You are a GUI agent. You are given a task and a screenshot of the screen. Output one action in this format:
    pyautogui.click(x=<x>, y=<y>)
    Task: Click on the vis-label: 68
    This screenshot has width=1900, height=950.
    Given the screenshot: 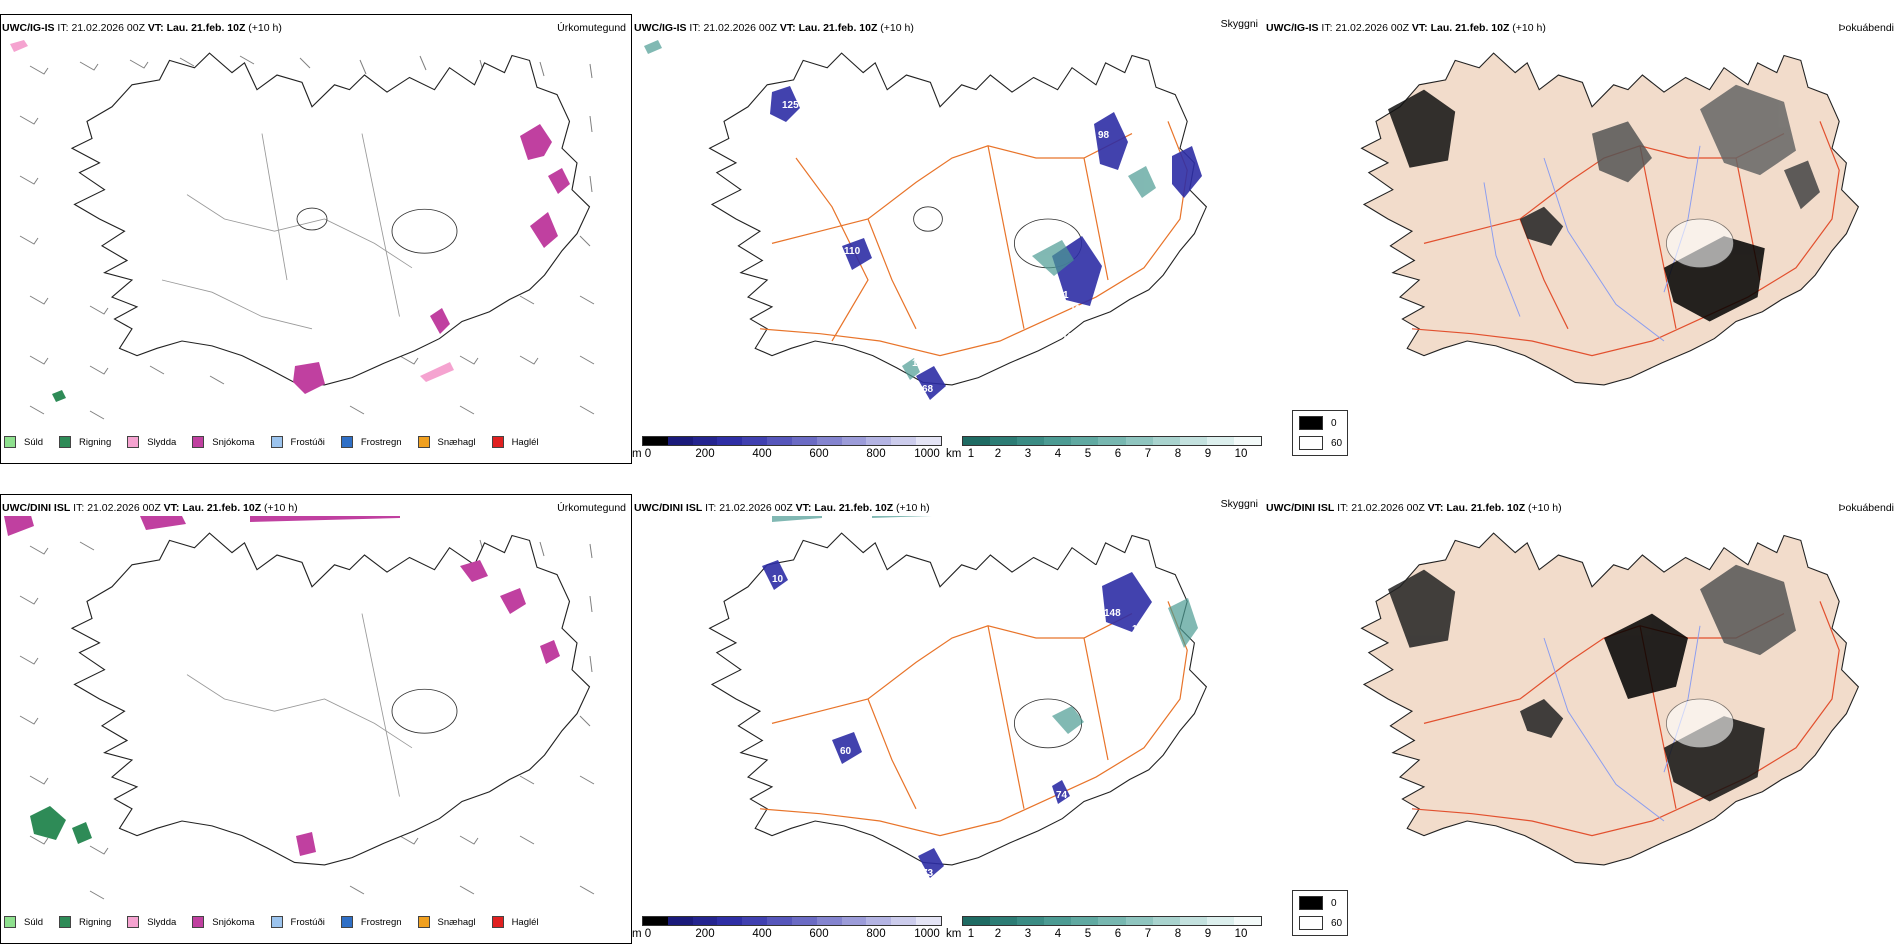 What is the action you would take?
    pyautogui.click(x=928, y=389)
    